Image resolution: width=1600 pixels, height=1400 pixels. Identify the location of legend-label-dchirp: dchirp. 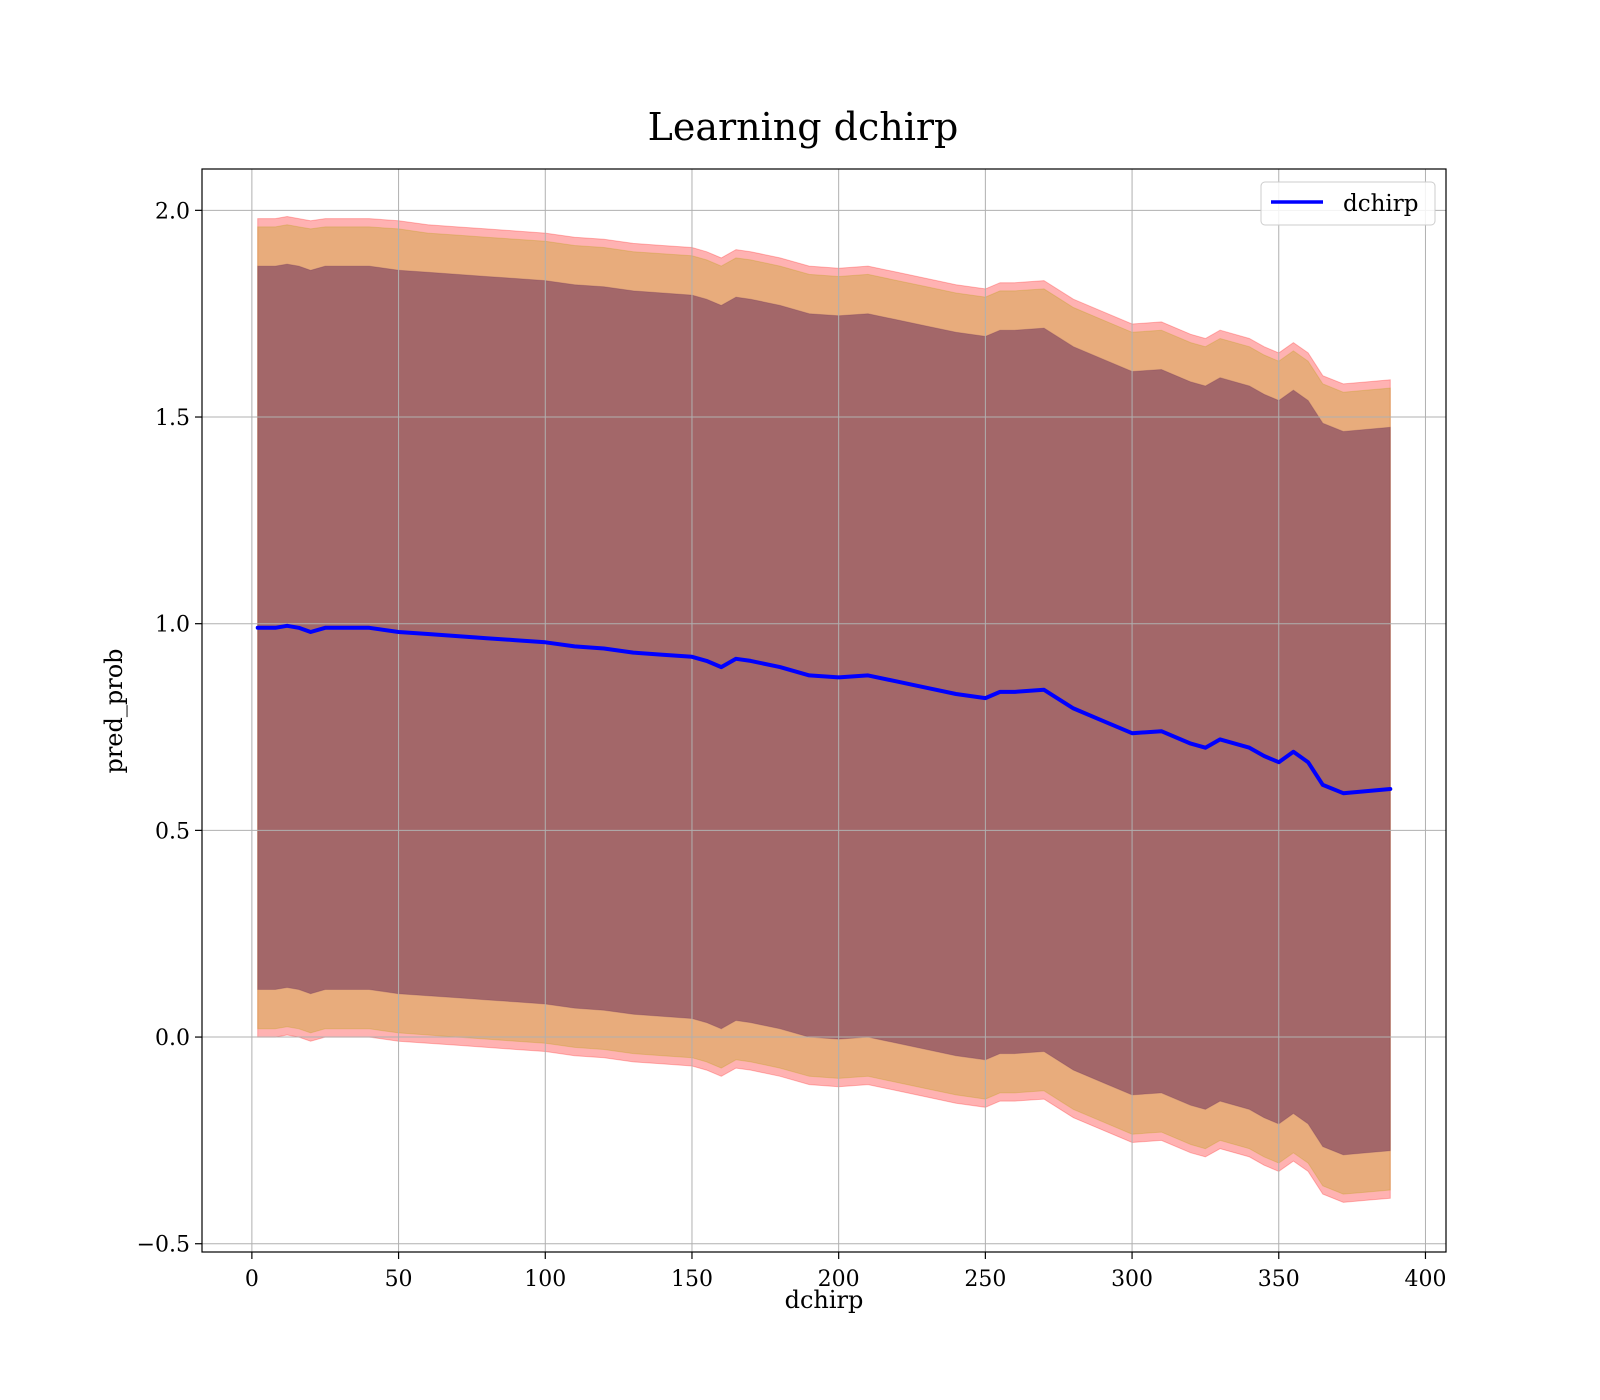
(1381, 204).